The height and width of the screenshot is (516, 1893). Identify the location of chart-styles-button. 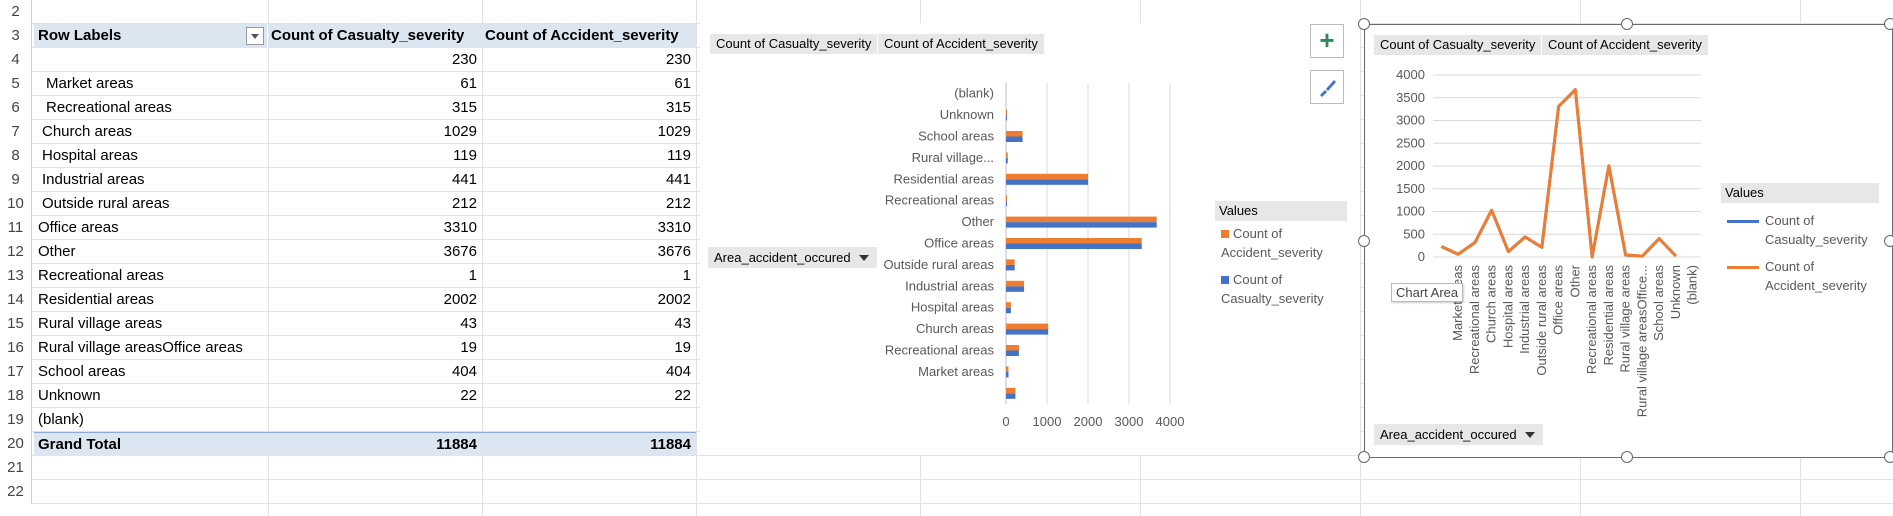
(1327, 87).